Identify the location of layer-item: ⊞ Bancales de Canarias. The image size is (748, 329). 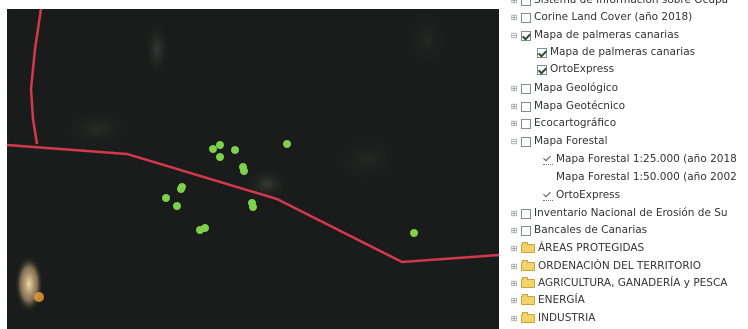
(578, 230).